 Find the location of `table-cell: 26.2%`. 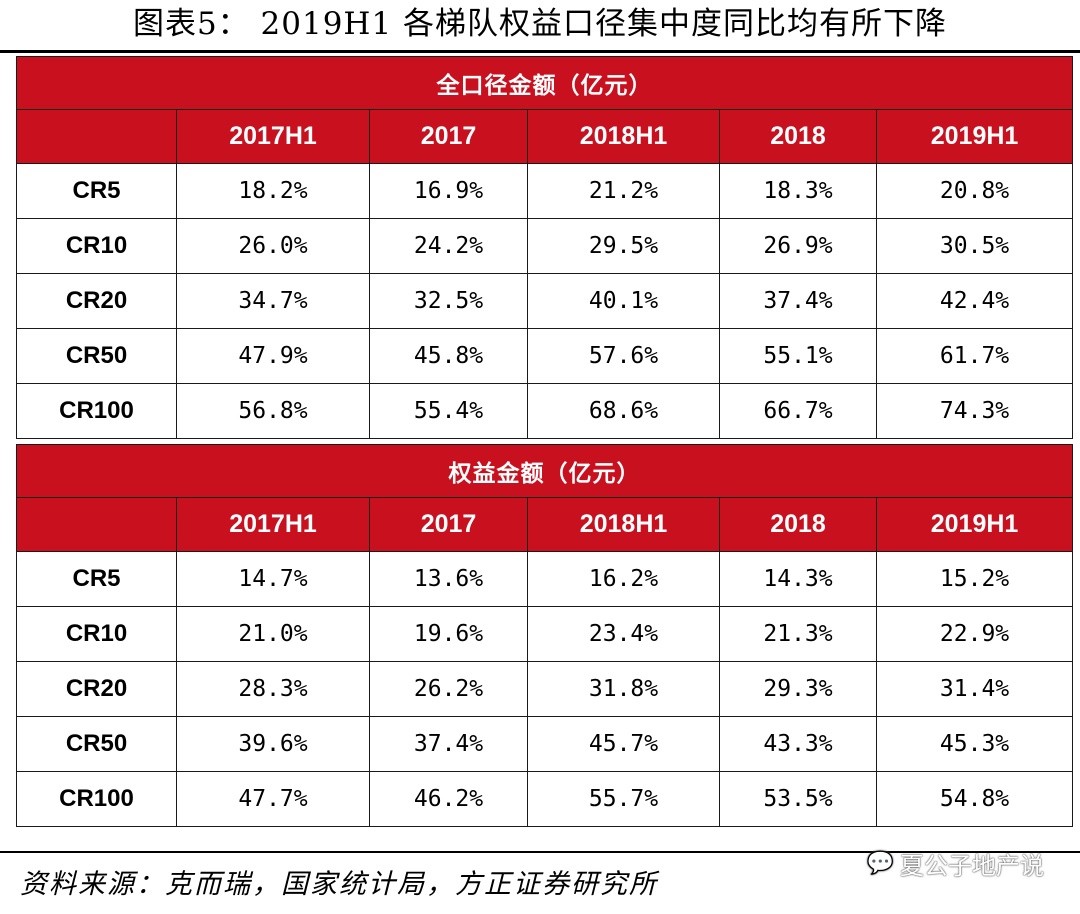

table-cell: 26.2% is located at coordinates (448, 689).